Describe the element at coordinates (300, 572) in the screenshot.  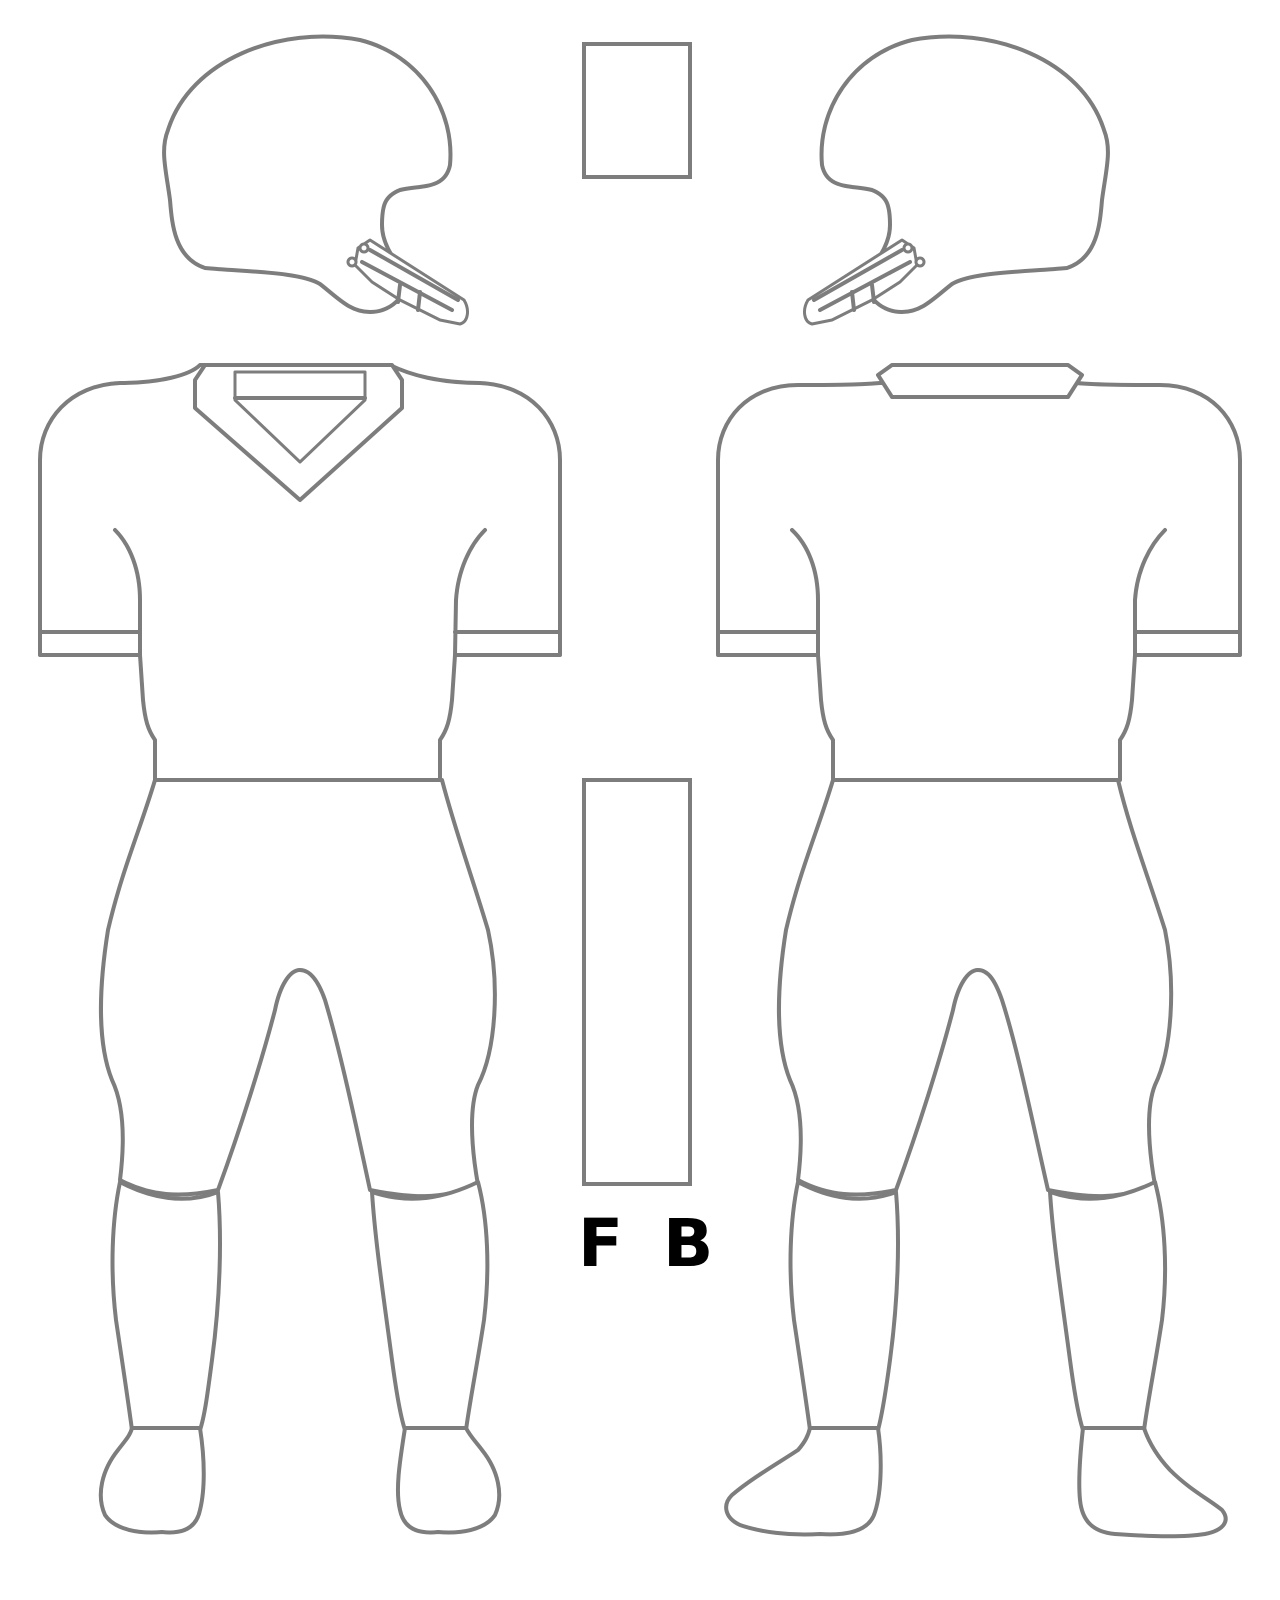
I see `jersey-front` at that location.